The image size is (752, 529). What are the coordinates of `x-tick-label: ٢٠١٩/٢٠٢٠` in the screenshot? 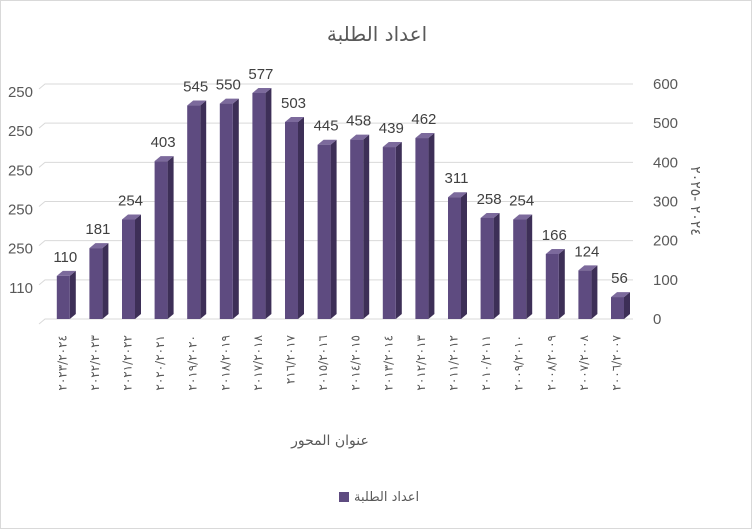 It's located at (193, 363).